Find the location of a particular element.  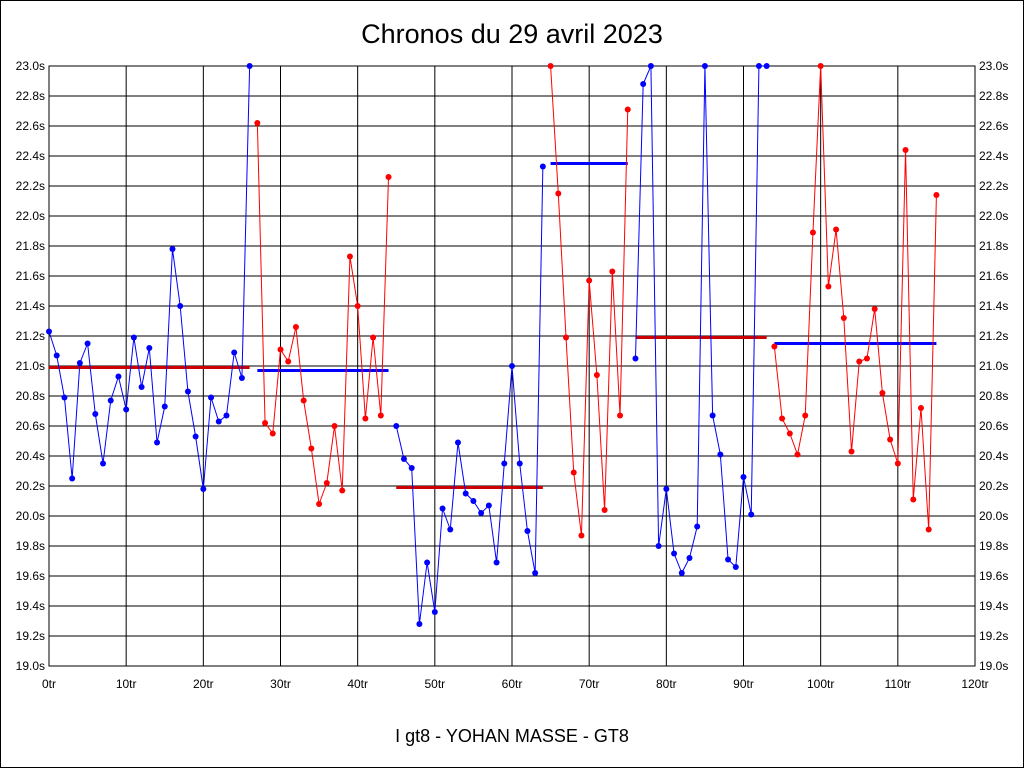

y-tick-label-left: 19.0s is located at coordinates (30, 666).